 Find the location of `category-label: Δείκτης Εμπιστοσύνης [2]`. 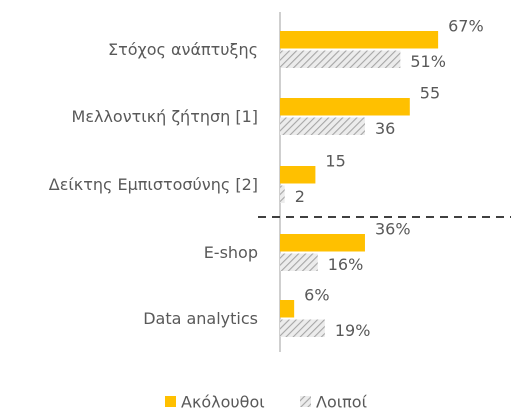

category-label: Δείκτης Εμπιστοσύνης [2] is located at coordinates (153, 184).